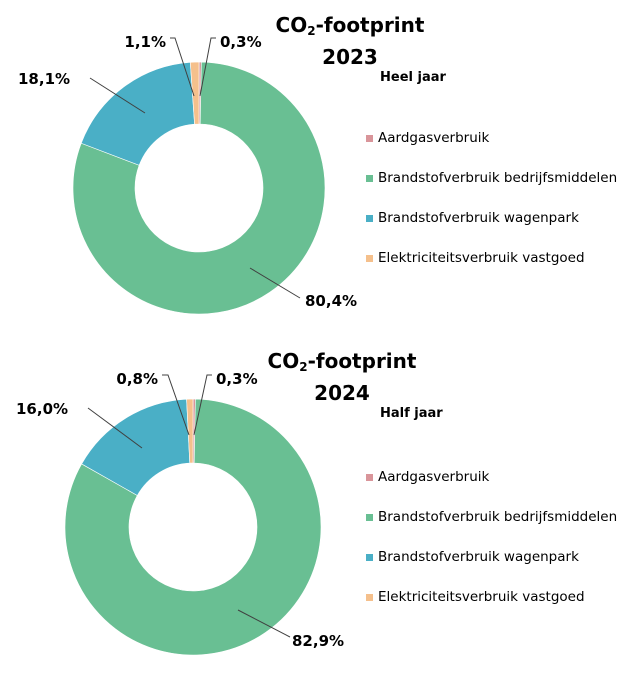  What do you see at coordinates (137, 379) in the screenshot?
I see `data-label: 0,8%` at bounding box center [137, 379].